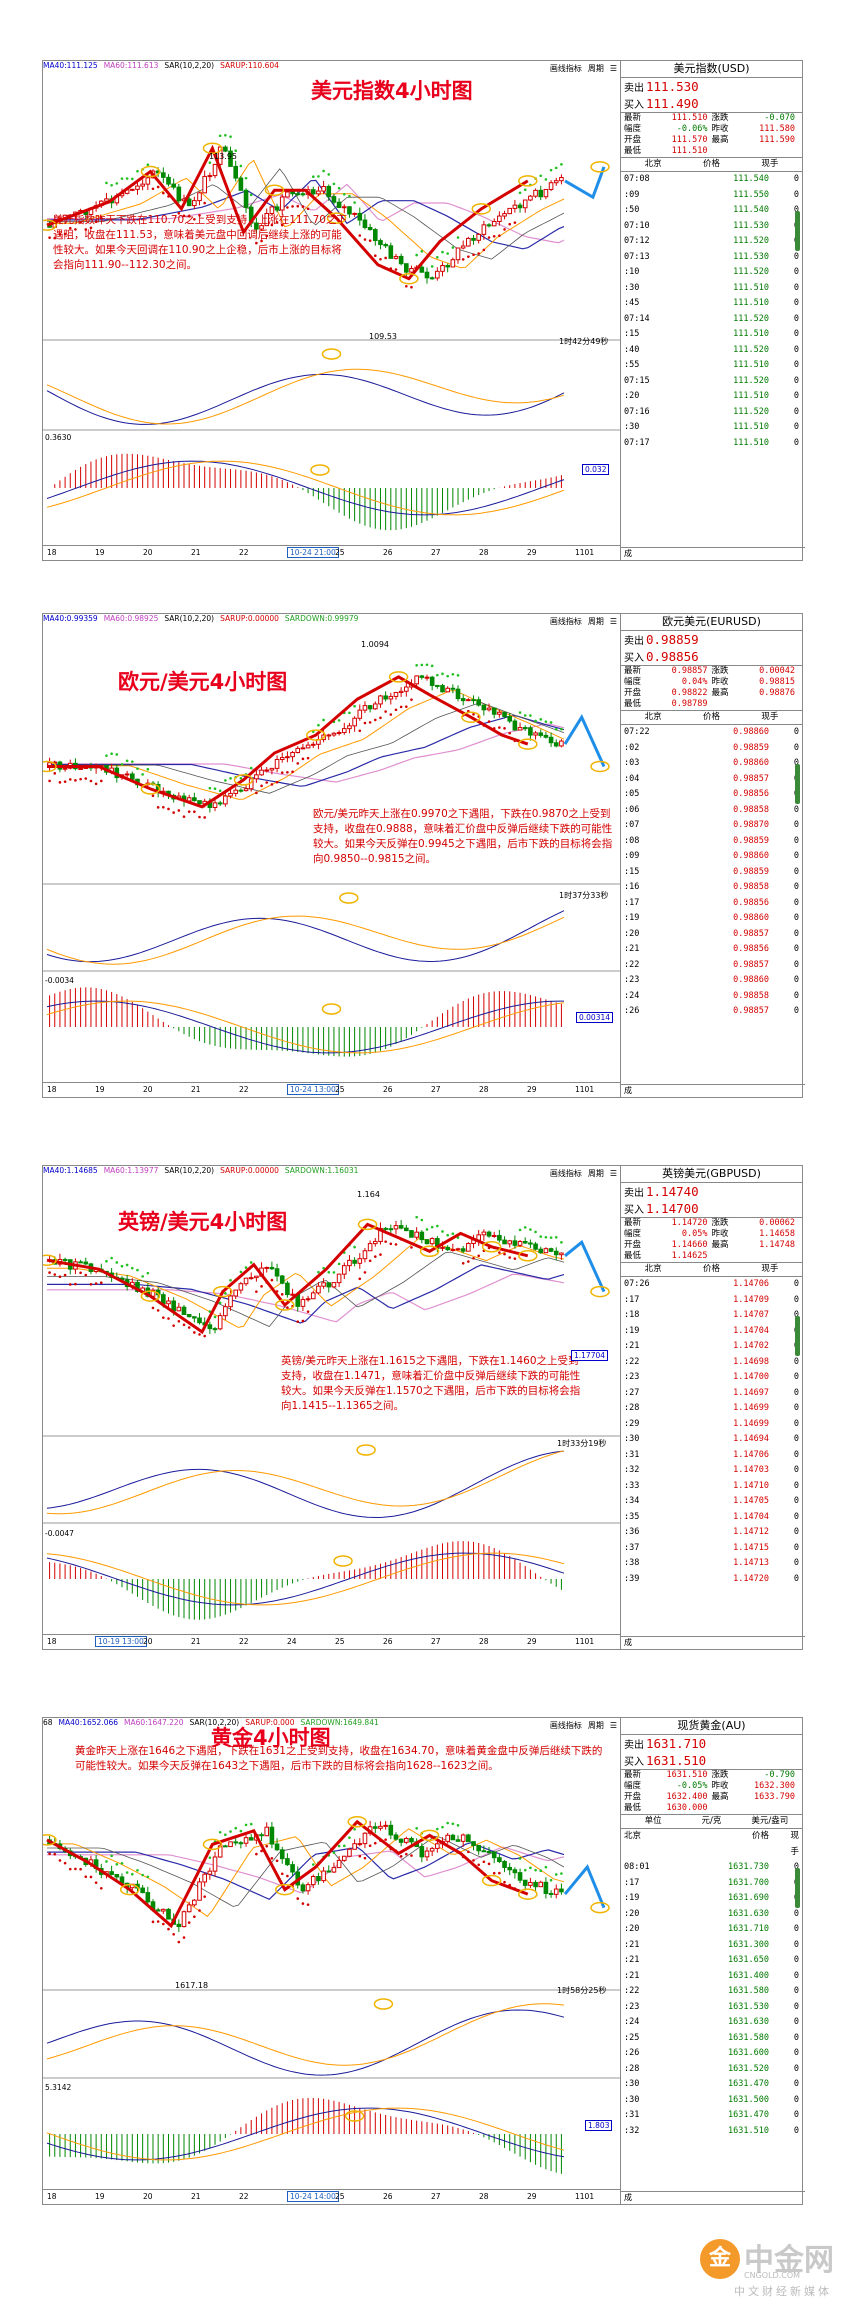 This screenshot has width=850, height=2312. What do you see at coordinates (676, 1743) in the screenshot?
I see `sell-price: 1631.710` at bounding box center [676, 1743].